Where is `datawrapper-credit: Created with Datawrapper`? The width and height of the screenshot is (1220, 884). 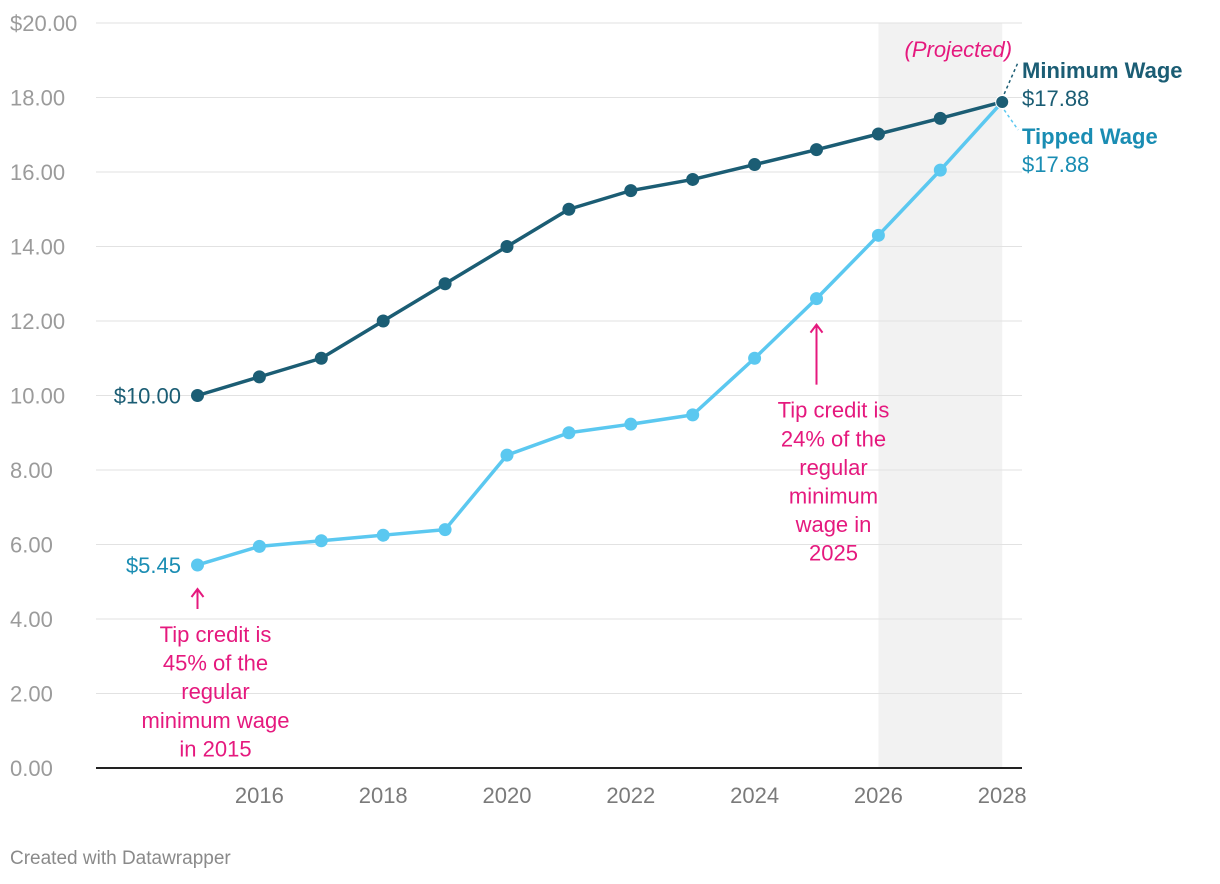
datawrapper-credit: Created with Datawrapper is located at coordinates (120, 858).